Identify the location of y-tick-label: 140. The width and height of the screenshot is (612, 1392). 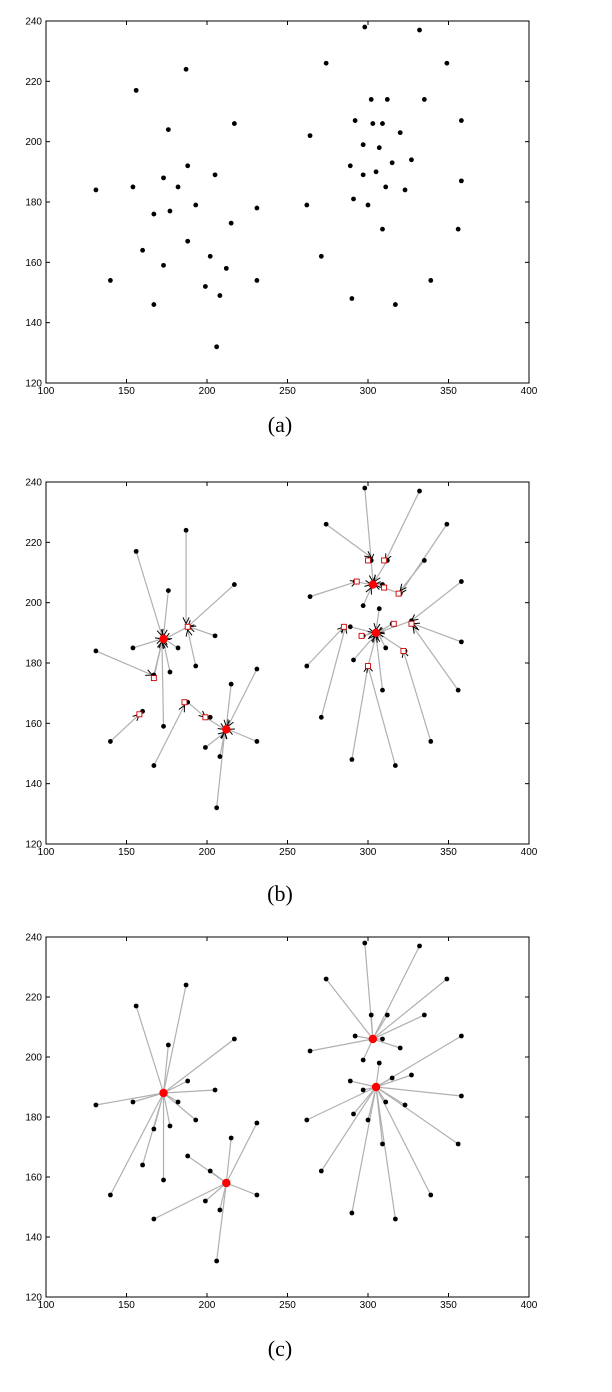
(33, 323).